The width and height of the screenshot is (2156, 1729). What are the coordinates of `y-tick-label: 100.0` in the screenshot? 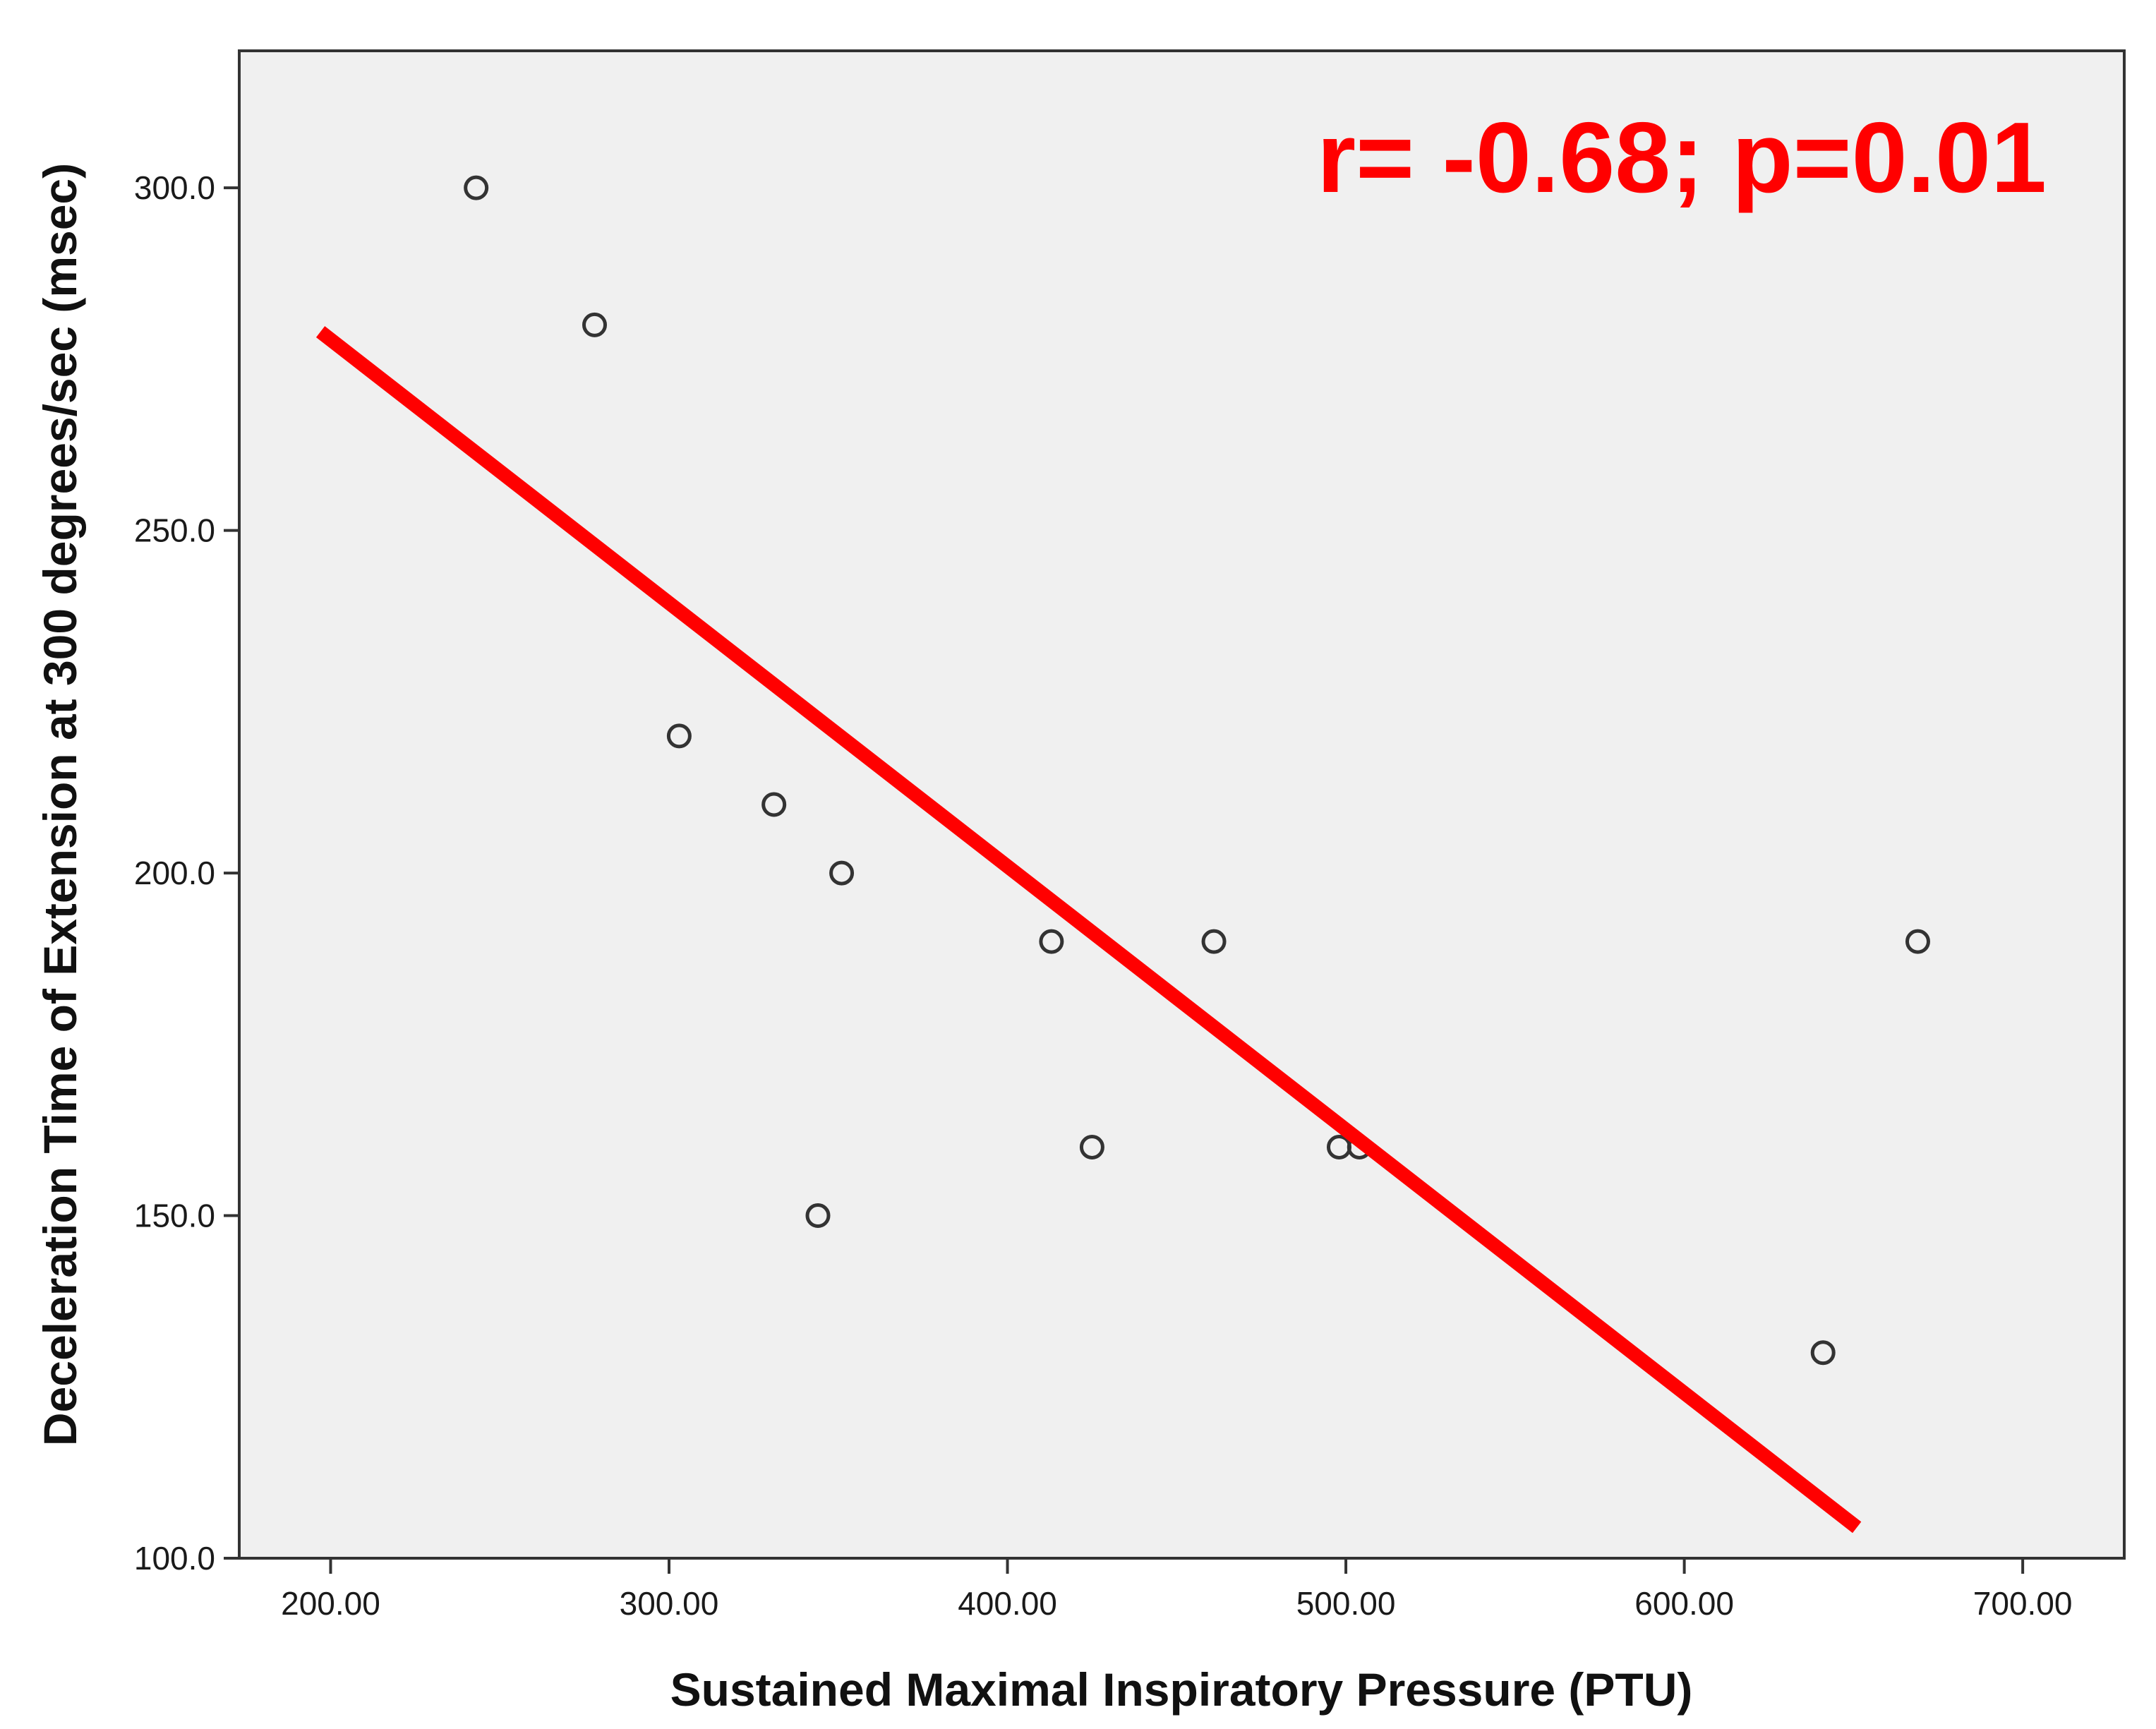 It's located at (174, 1558).